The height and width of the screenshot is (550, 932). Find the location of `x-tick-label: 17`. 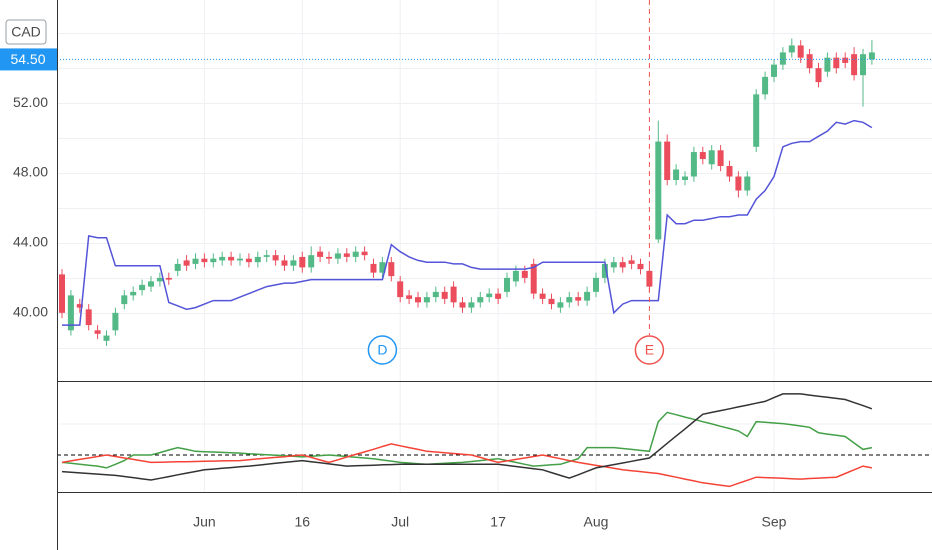

x-tick-label: 17 is located at coordinates (498, 522).